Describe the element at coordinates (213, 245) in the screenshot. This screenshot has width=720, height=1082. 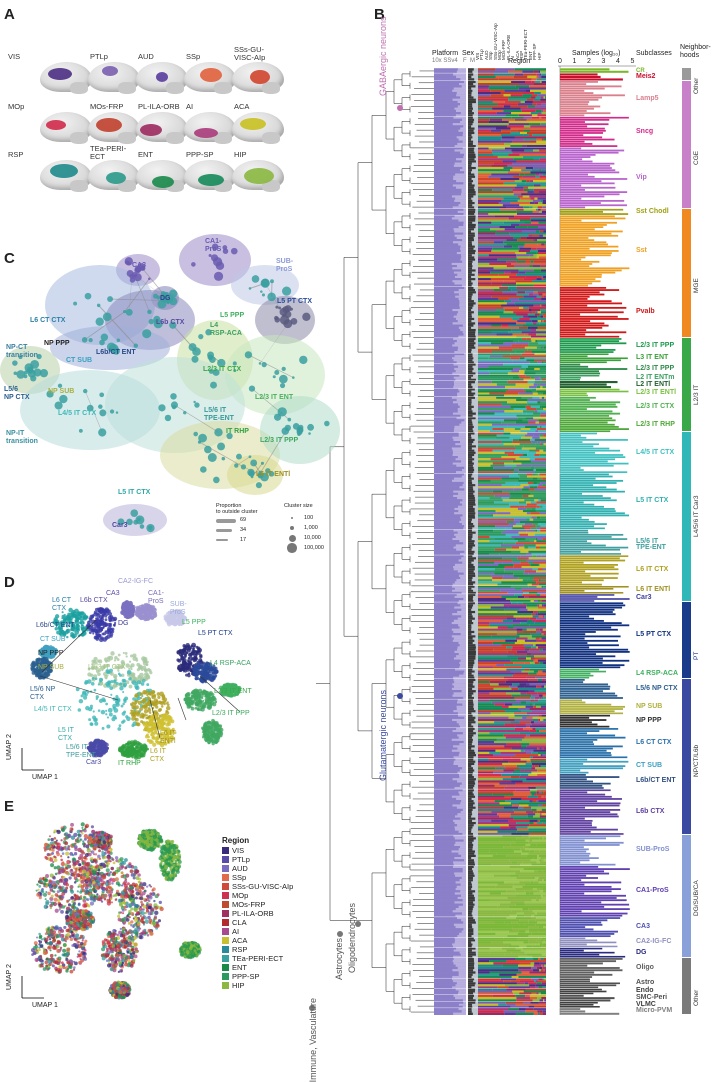
I see `cluster-label: CA1- ProS` at that location.